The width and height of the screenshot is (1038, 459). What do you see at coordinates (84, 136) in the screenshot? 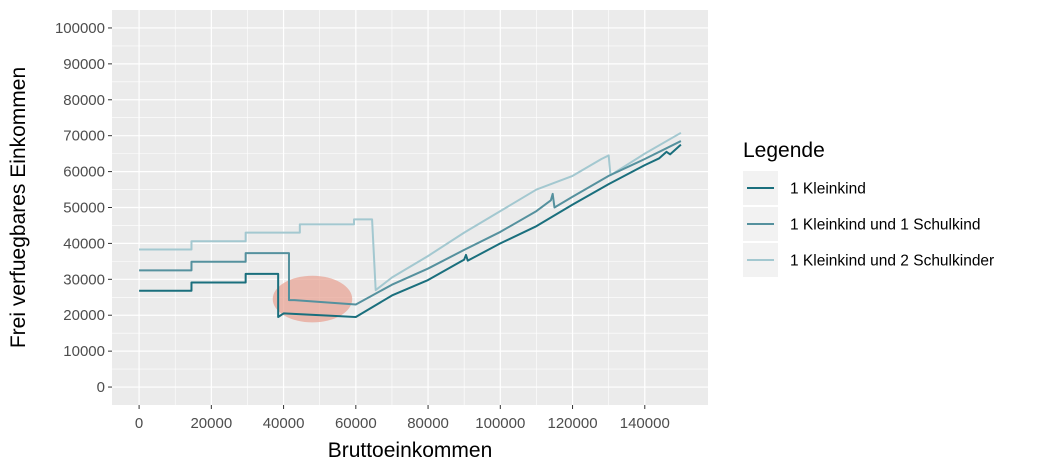
I see `y-tick-label: 70000` at bounding box center [84, 136].